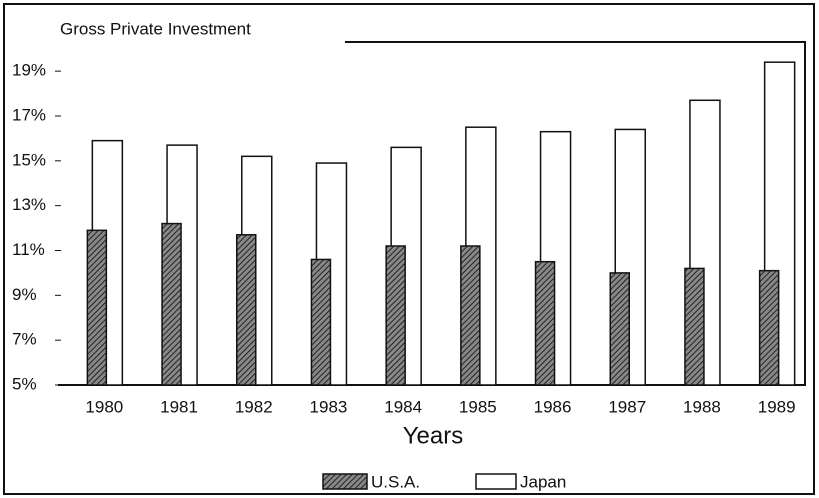 Image resolution: width=819 pixels, height=498 pixels. I want to click on chart-title: Gross Private Investment, so click(155, 28).